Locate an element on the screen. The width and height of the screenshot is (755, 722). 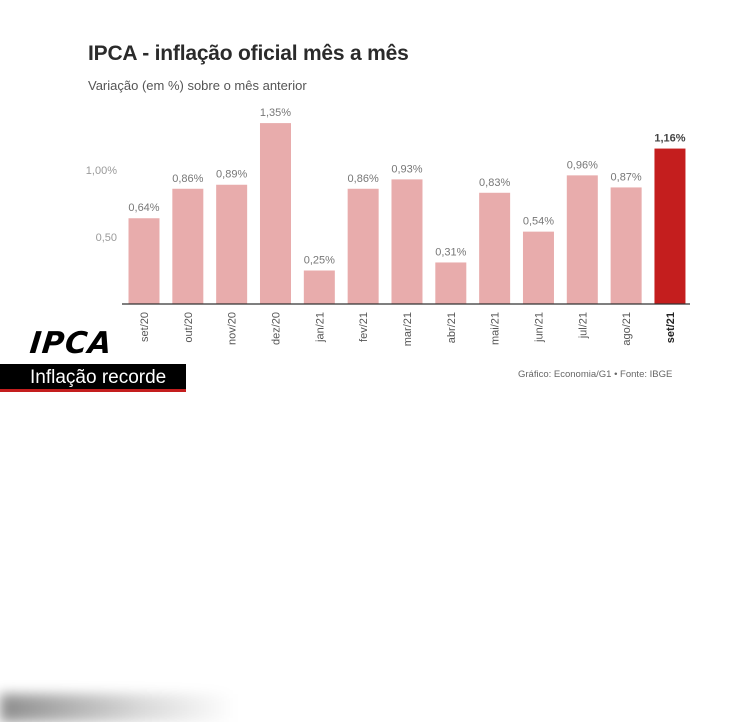
x-tick-label: ago/21 is located at coordinates (627, 329).